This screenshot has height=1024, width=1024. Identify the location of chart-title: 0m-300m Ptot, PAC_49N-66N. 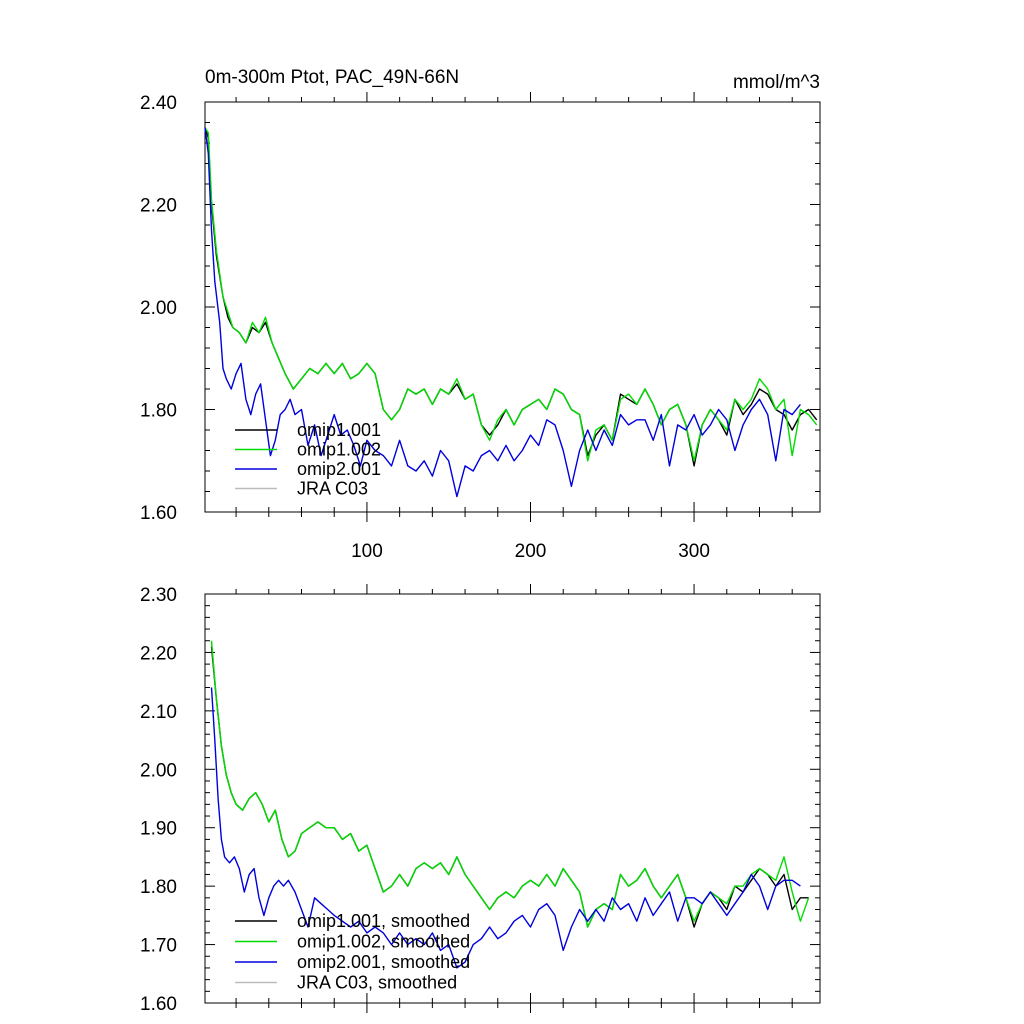
(332, 77).